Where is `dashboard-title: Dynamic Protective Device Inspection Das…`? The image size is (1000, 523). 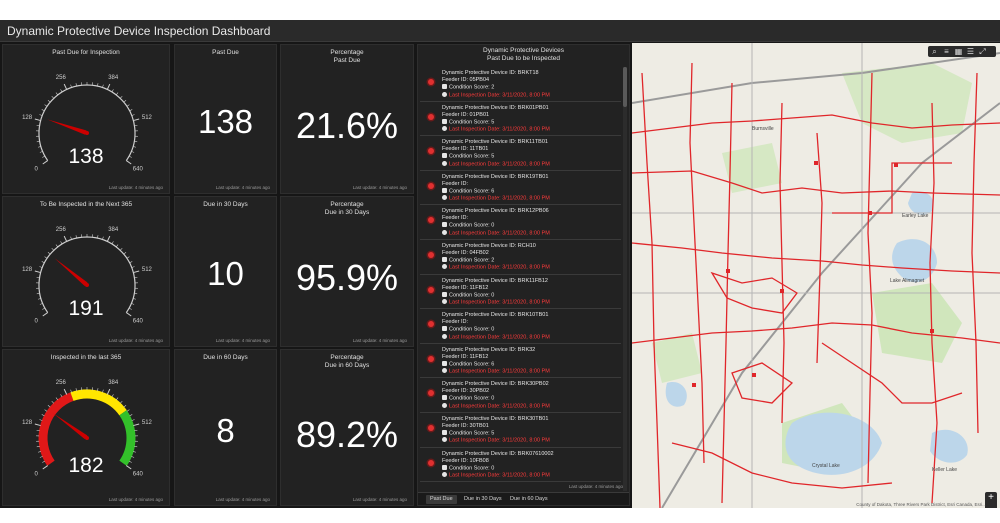
dashboard-title: Dynamic Protective Device Inspection Das… is located at coordinates (500, 31).